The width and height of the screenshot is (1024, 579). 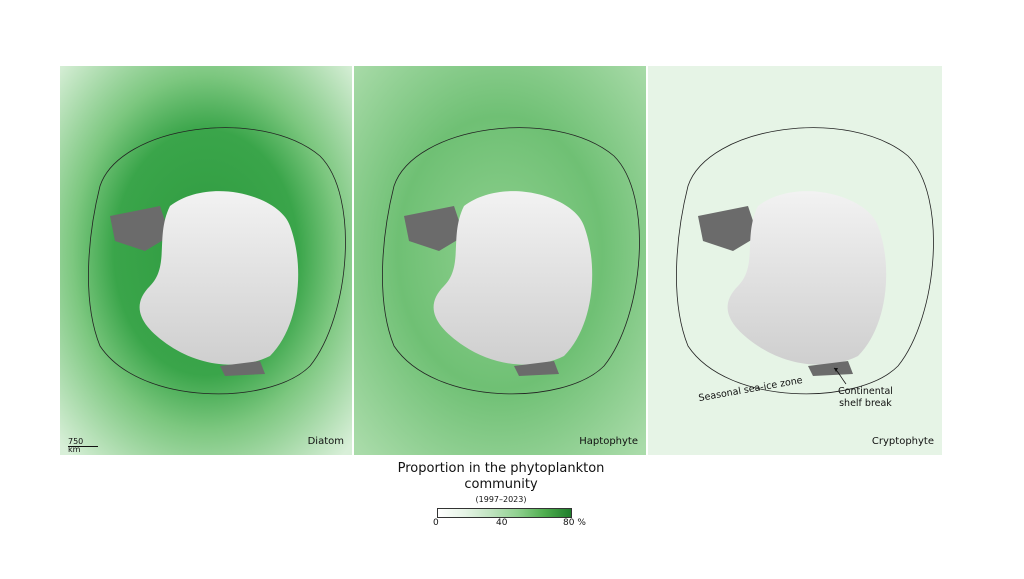 I want to click on legend-tick-40: 40, so click(x=502, y=523).